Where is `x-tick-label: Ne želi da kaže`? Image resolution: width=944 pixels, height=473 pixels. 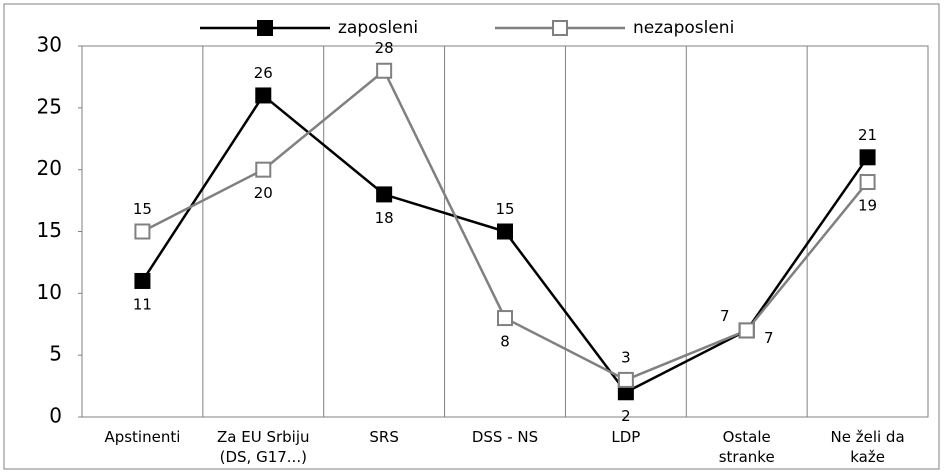
x-tick-label: Ne želi da kaže is located at coordinates (868, 447).